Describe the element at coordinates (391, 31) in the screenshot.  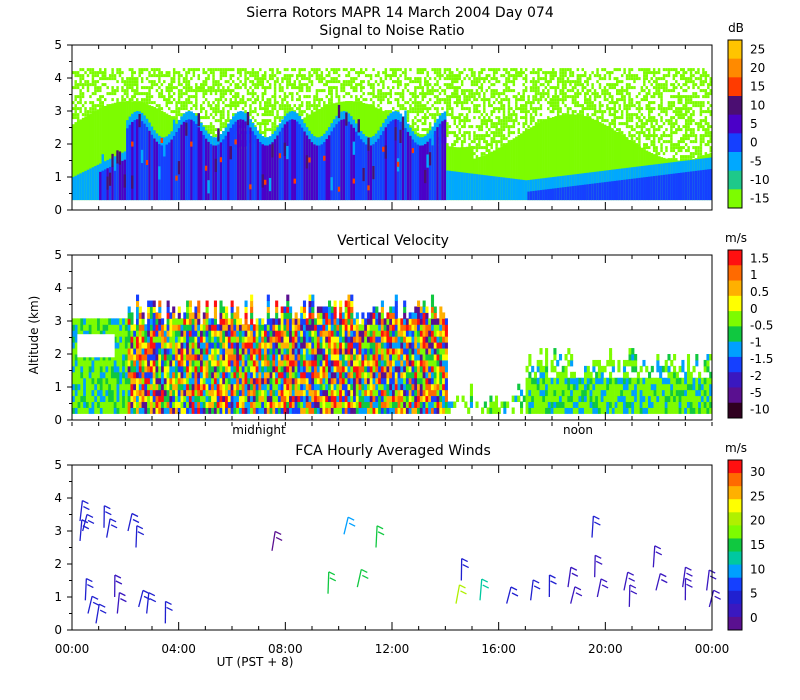
I see `panel1-title: Signal to Noise Ratio` at that location.